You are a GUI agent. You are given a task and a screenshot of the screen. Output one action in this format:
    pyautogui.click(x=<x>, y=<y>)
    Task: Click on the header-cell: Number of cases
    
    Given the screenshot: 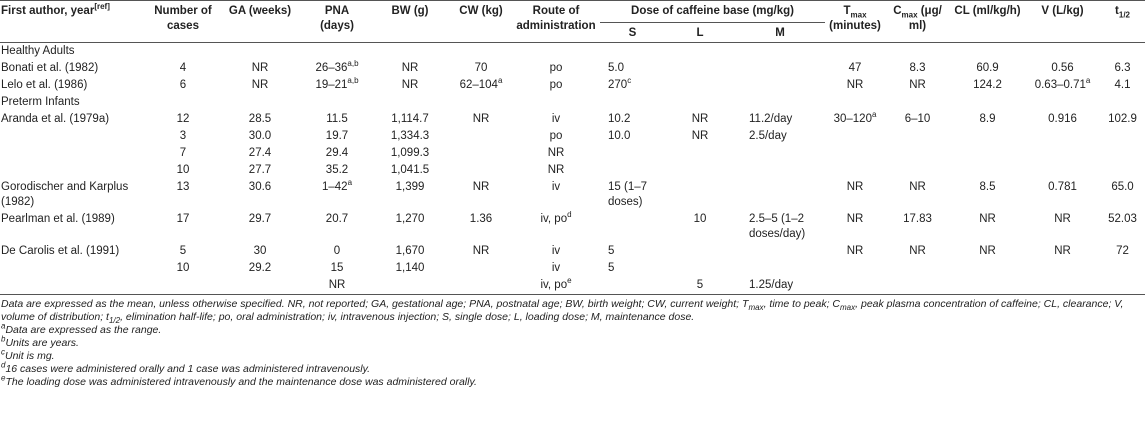 What is the action you would take?
    pyautogui.click(x=183, y=18)
    